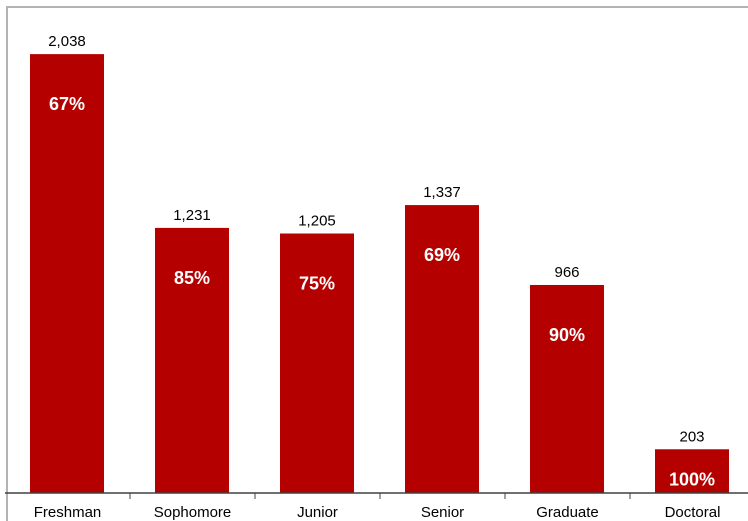 Image resolution: width=748 pixels, height=521 pixels. Describe the element at coordinates (193, 512) in the screenshot. I see `x-tick-label: Sophomore` at that location.